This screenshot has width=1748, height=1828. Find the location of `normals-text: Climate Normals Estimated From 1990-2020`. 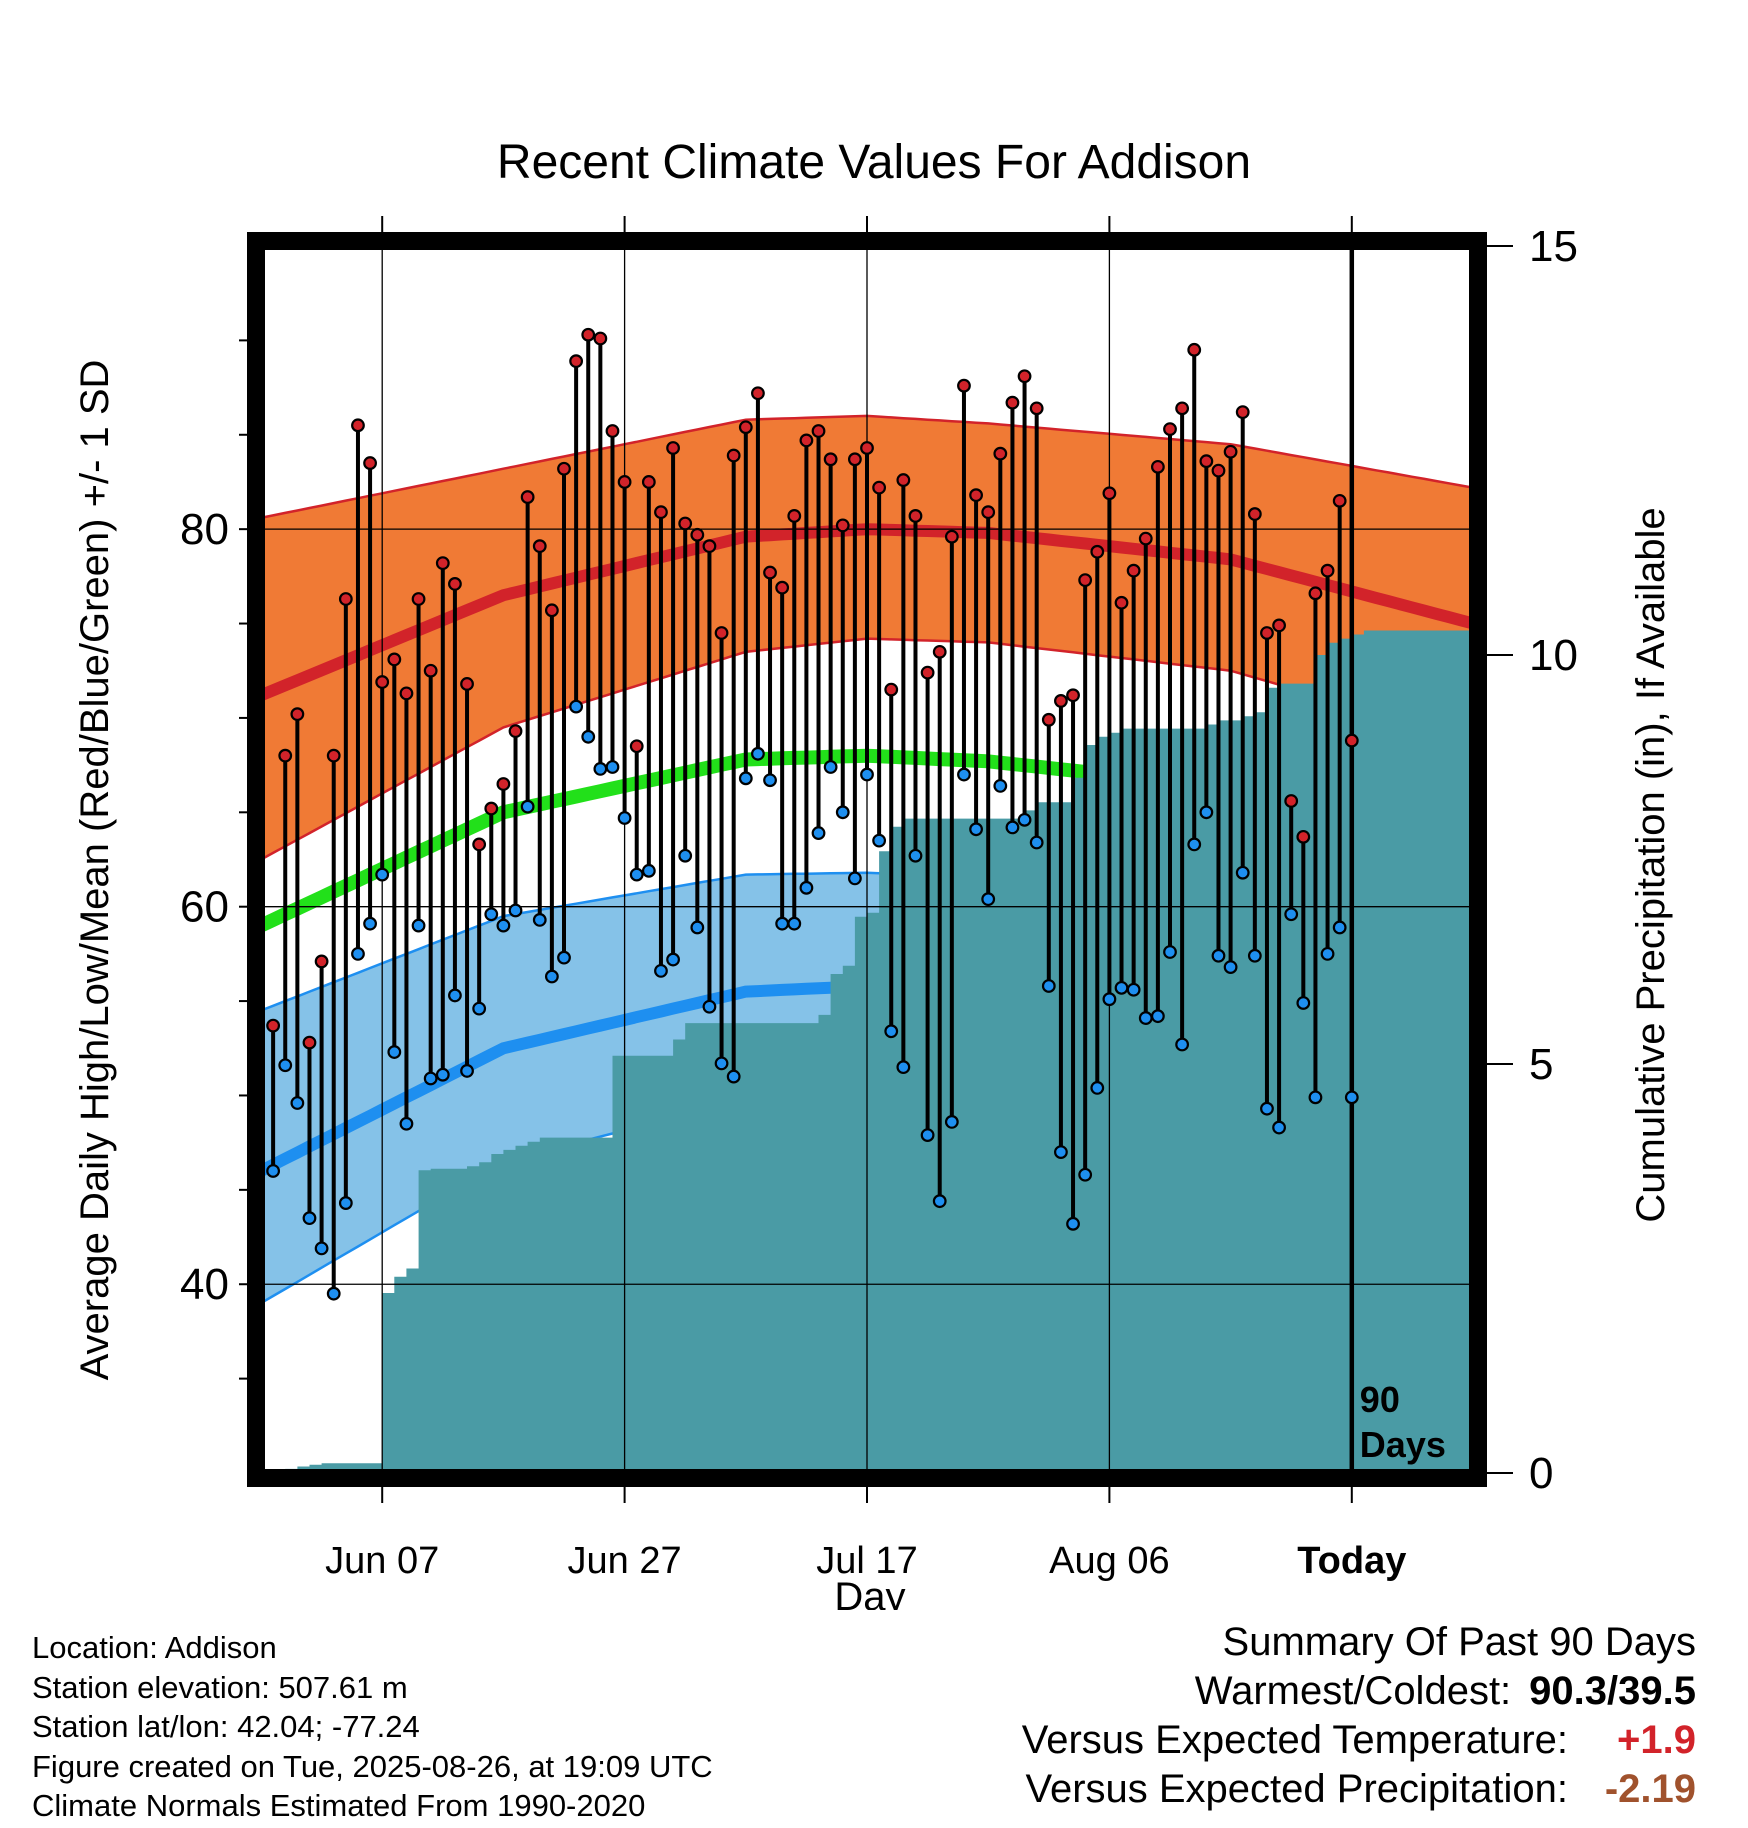

normals-text: Climate Normals Estimated From 1990-2020 is located at coordinates (339, 1805).